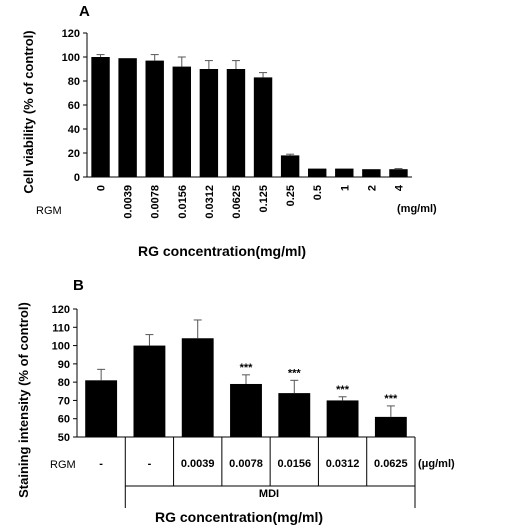 This screenshot has width=512, height=532. I want to click on panel-b-unit-label: (μg/ml), so click(436, 464).